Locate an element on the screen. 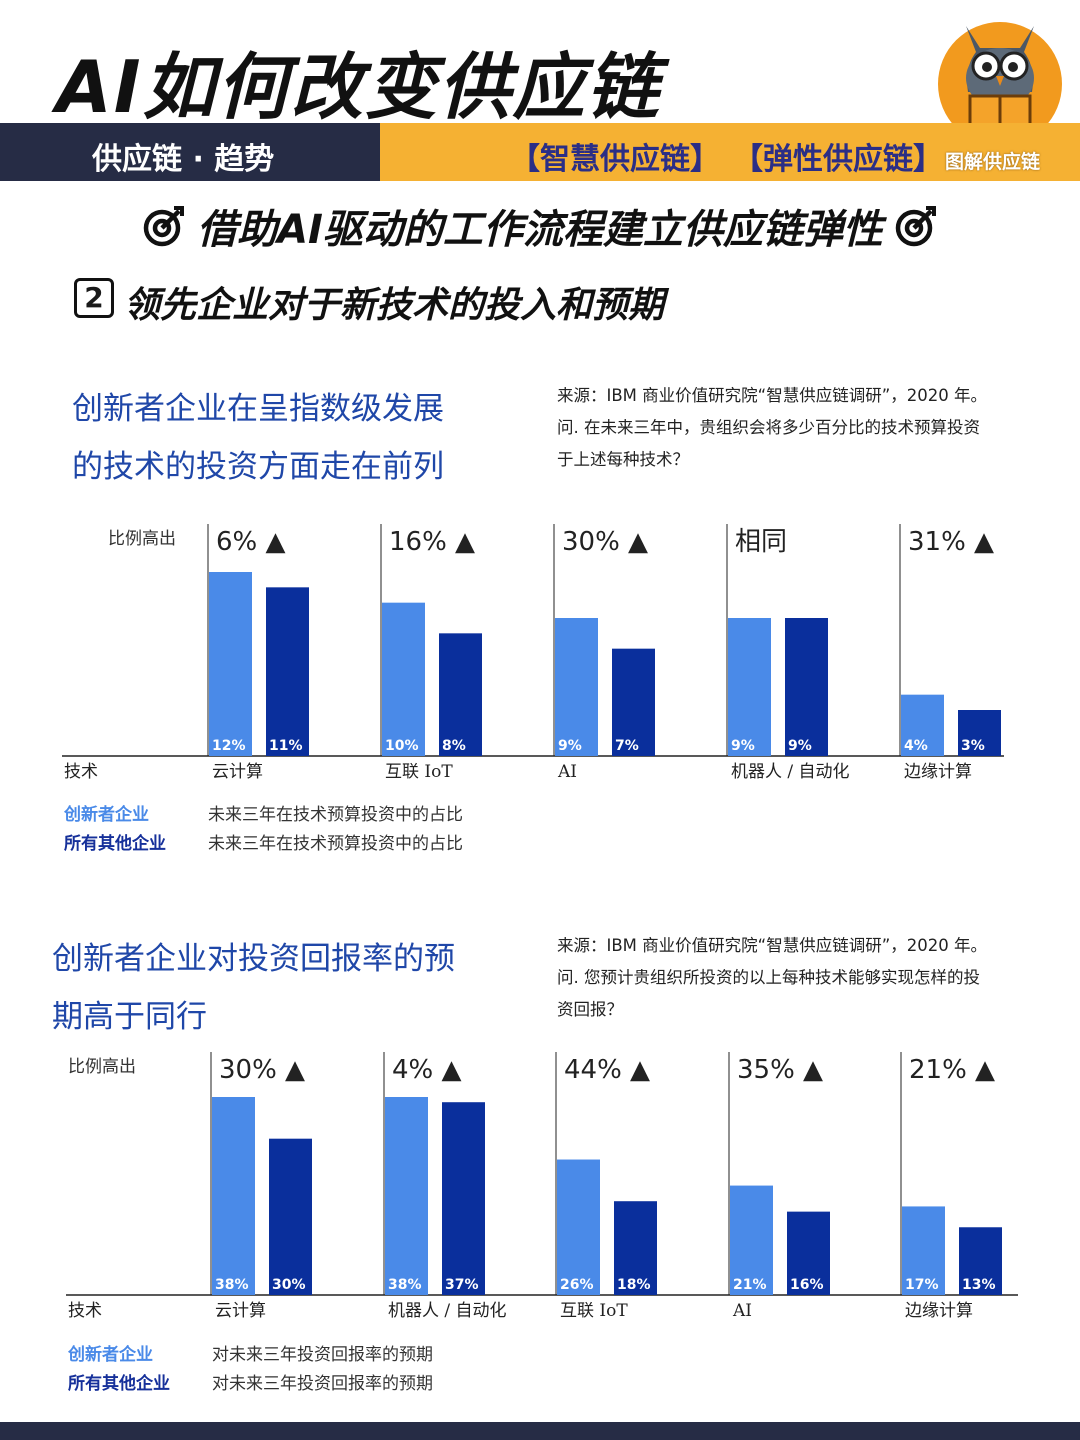  chart1-source-line3: 于上述每种技术？ is located at coordinates (623, 459).